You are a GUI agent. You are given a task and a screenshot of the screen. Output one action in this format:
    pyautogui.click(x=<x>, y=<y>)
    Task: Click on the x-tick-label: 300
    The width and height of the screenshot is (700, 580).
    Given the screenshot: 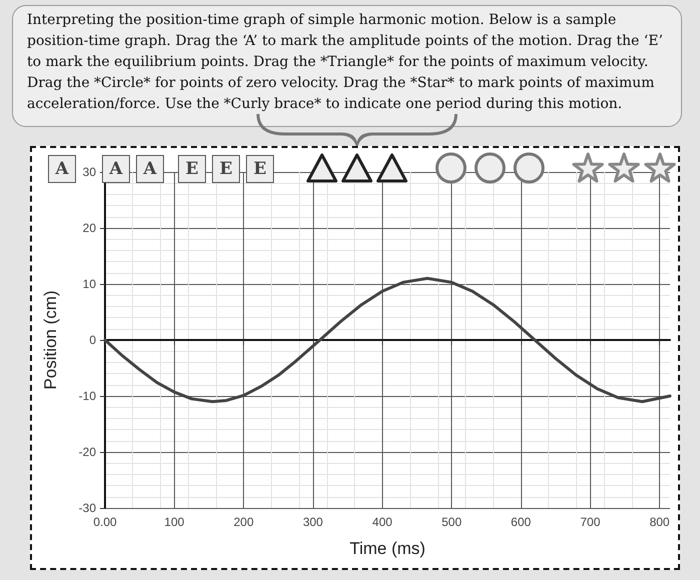 What is the action you would take?
    pyautogui.click(x=313, y=522)
    